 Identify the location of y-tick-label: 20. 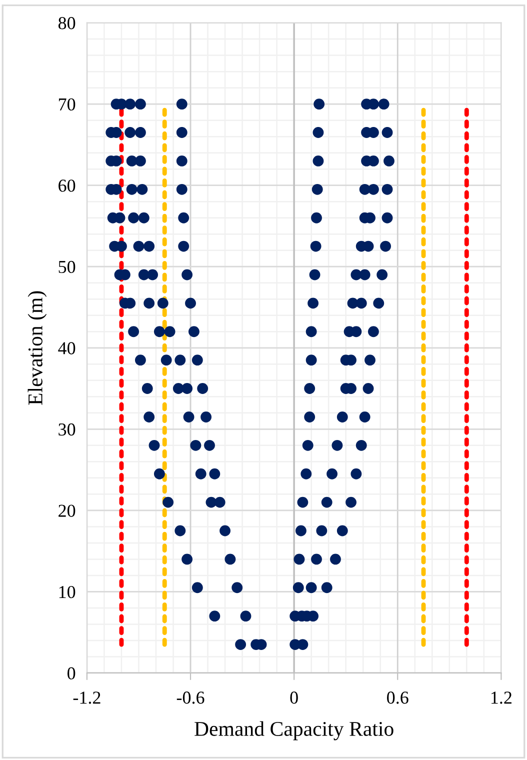
(67, 510).